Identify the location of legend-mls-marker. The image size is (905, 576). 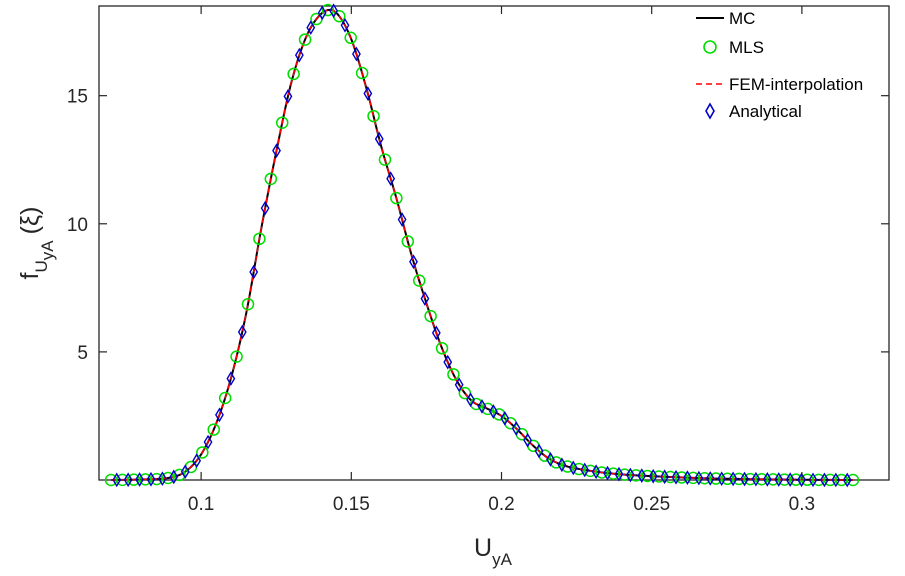
(710, 47).